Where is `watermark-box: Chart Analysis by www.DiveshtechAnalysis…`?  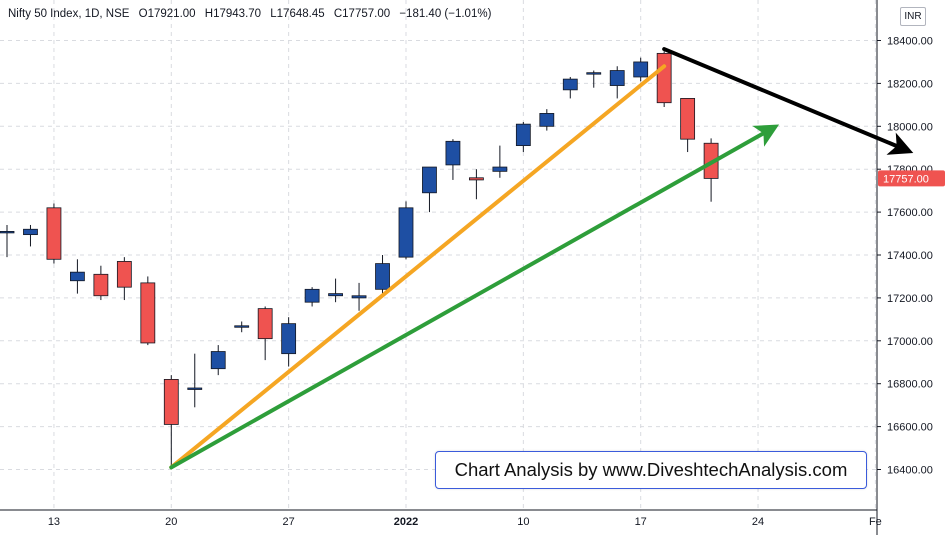 watermark-box: Chart Analysis by www.DiveshtechAnalysis… is located at coordinates (651, 470).